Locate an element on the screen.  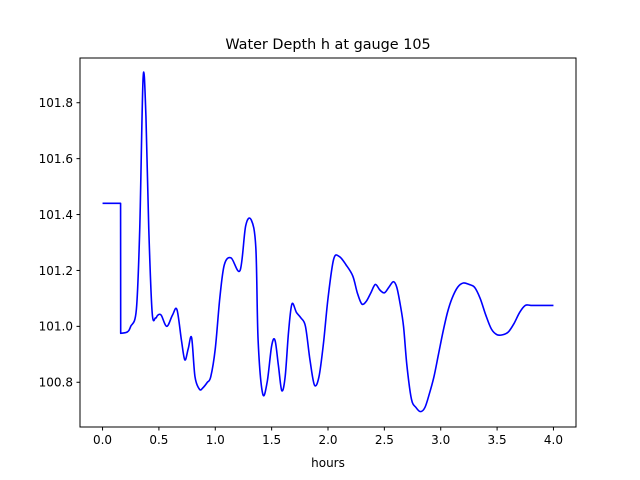
x-tick-label: 2.5 is located at coordinates (384, 440).